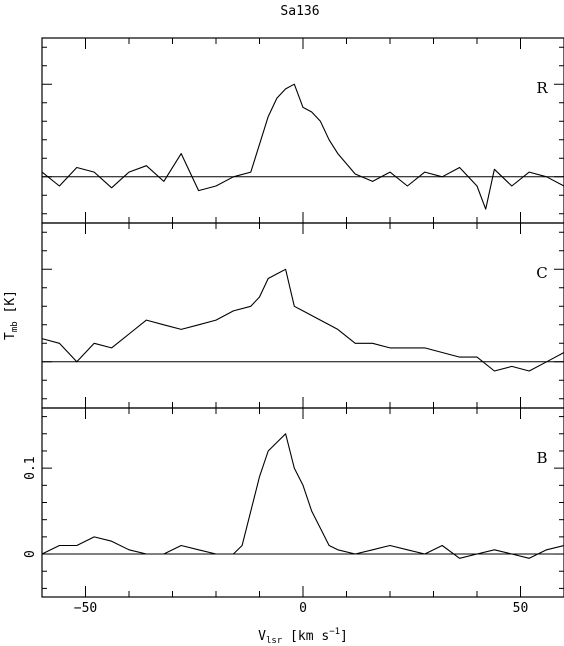 This screenshot has height=646, width=564. What do you see at coordinates (541, 458) in the screenshot?
I see `panel-label-B: B` at bounding box center [541, 458].